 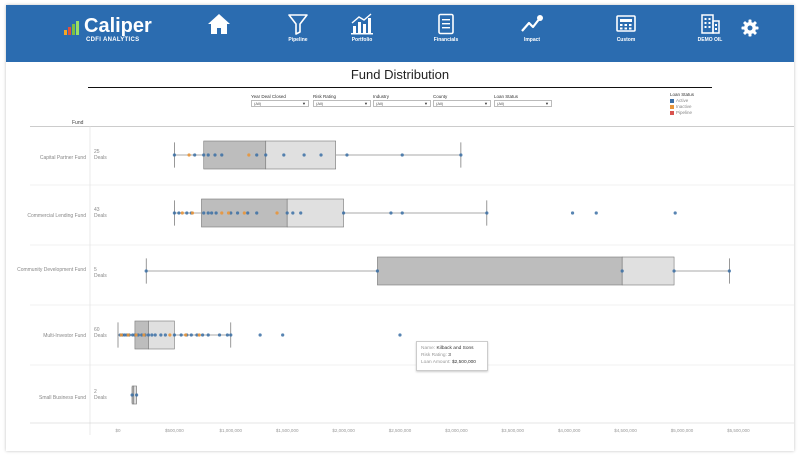 I want to click on industry-select: (All) ▼, so click(x=402, y=103).